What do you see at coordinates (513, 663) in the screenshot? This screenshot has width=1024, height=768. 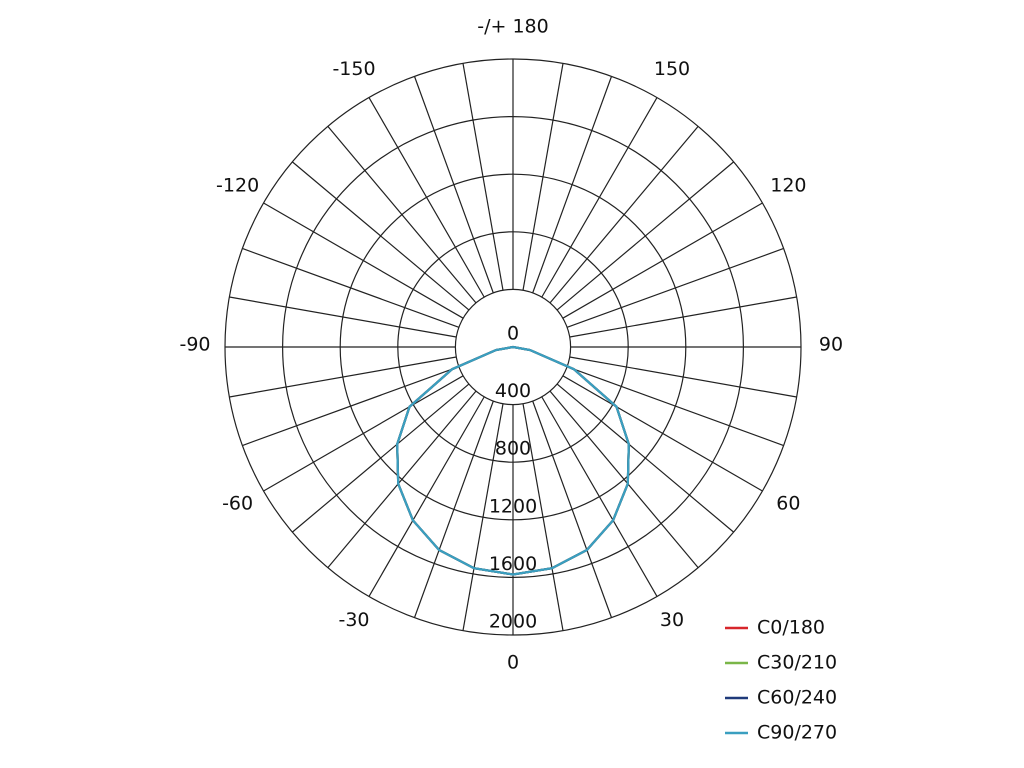 I see `angle-tick-label: 0` at bounding box center [513, 663].